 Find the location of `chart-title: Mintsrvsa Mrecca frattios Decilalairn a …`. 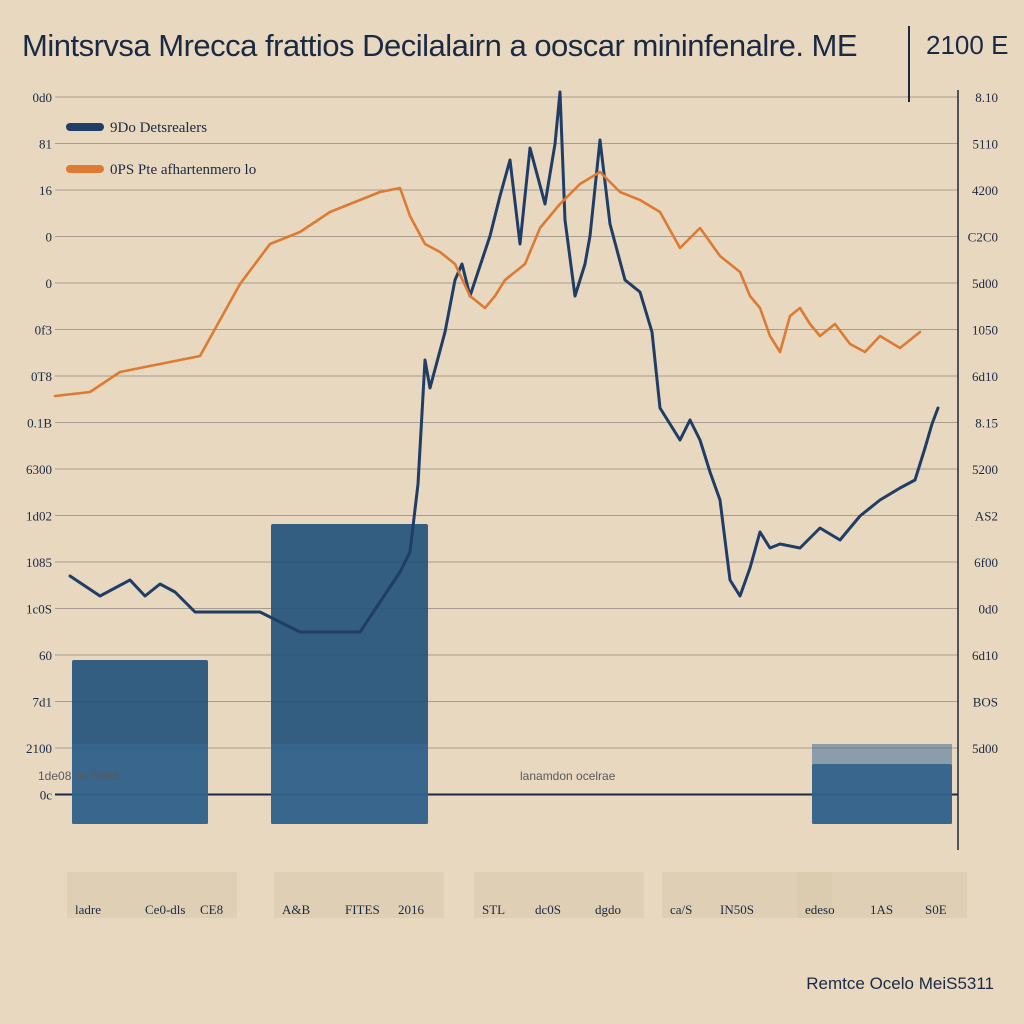

chart-title: Mintsrvsa Mrecca frattios Decilalairn a … is located at coordinates (440, 45).